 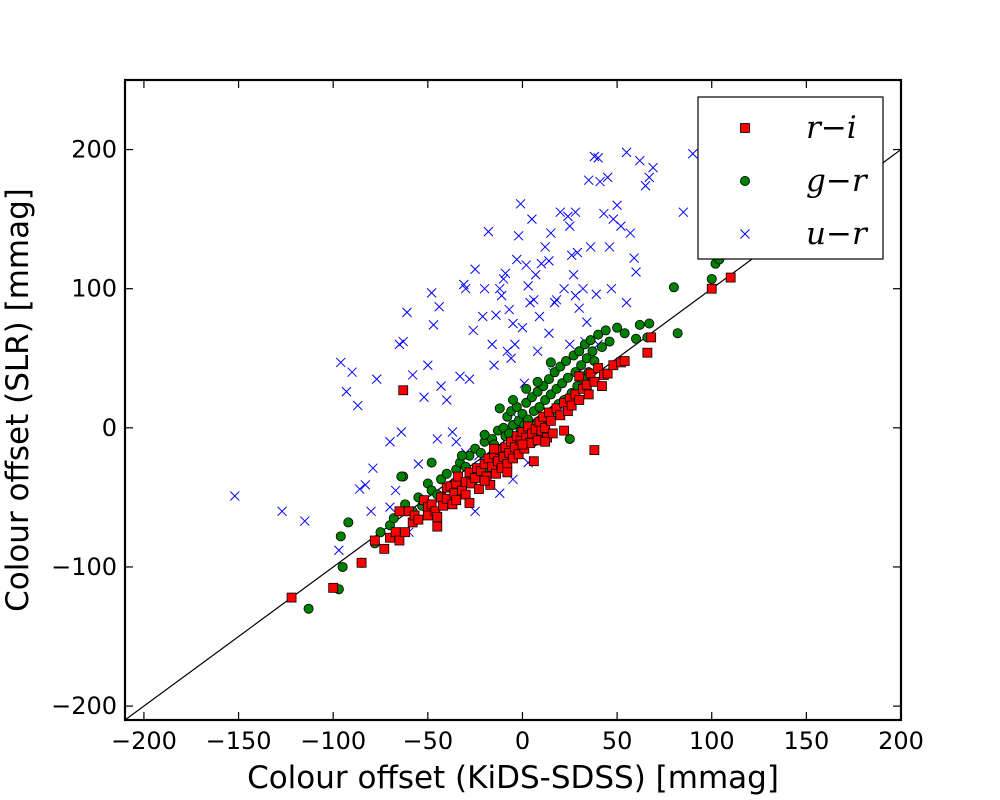 I want to click on y-tick-label: 200, so click(x=94, y=150).